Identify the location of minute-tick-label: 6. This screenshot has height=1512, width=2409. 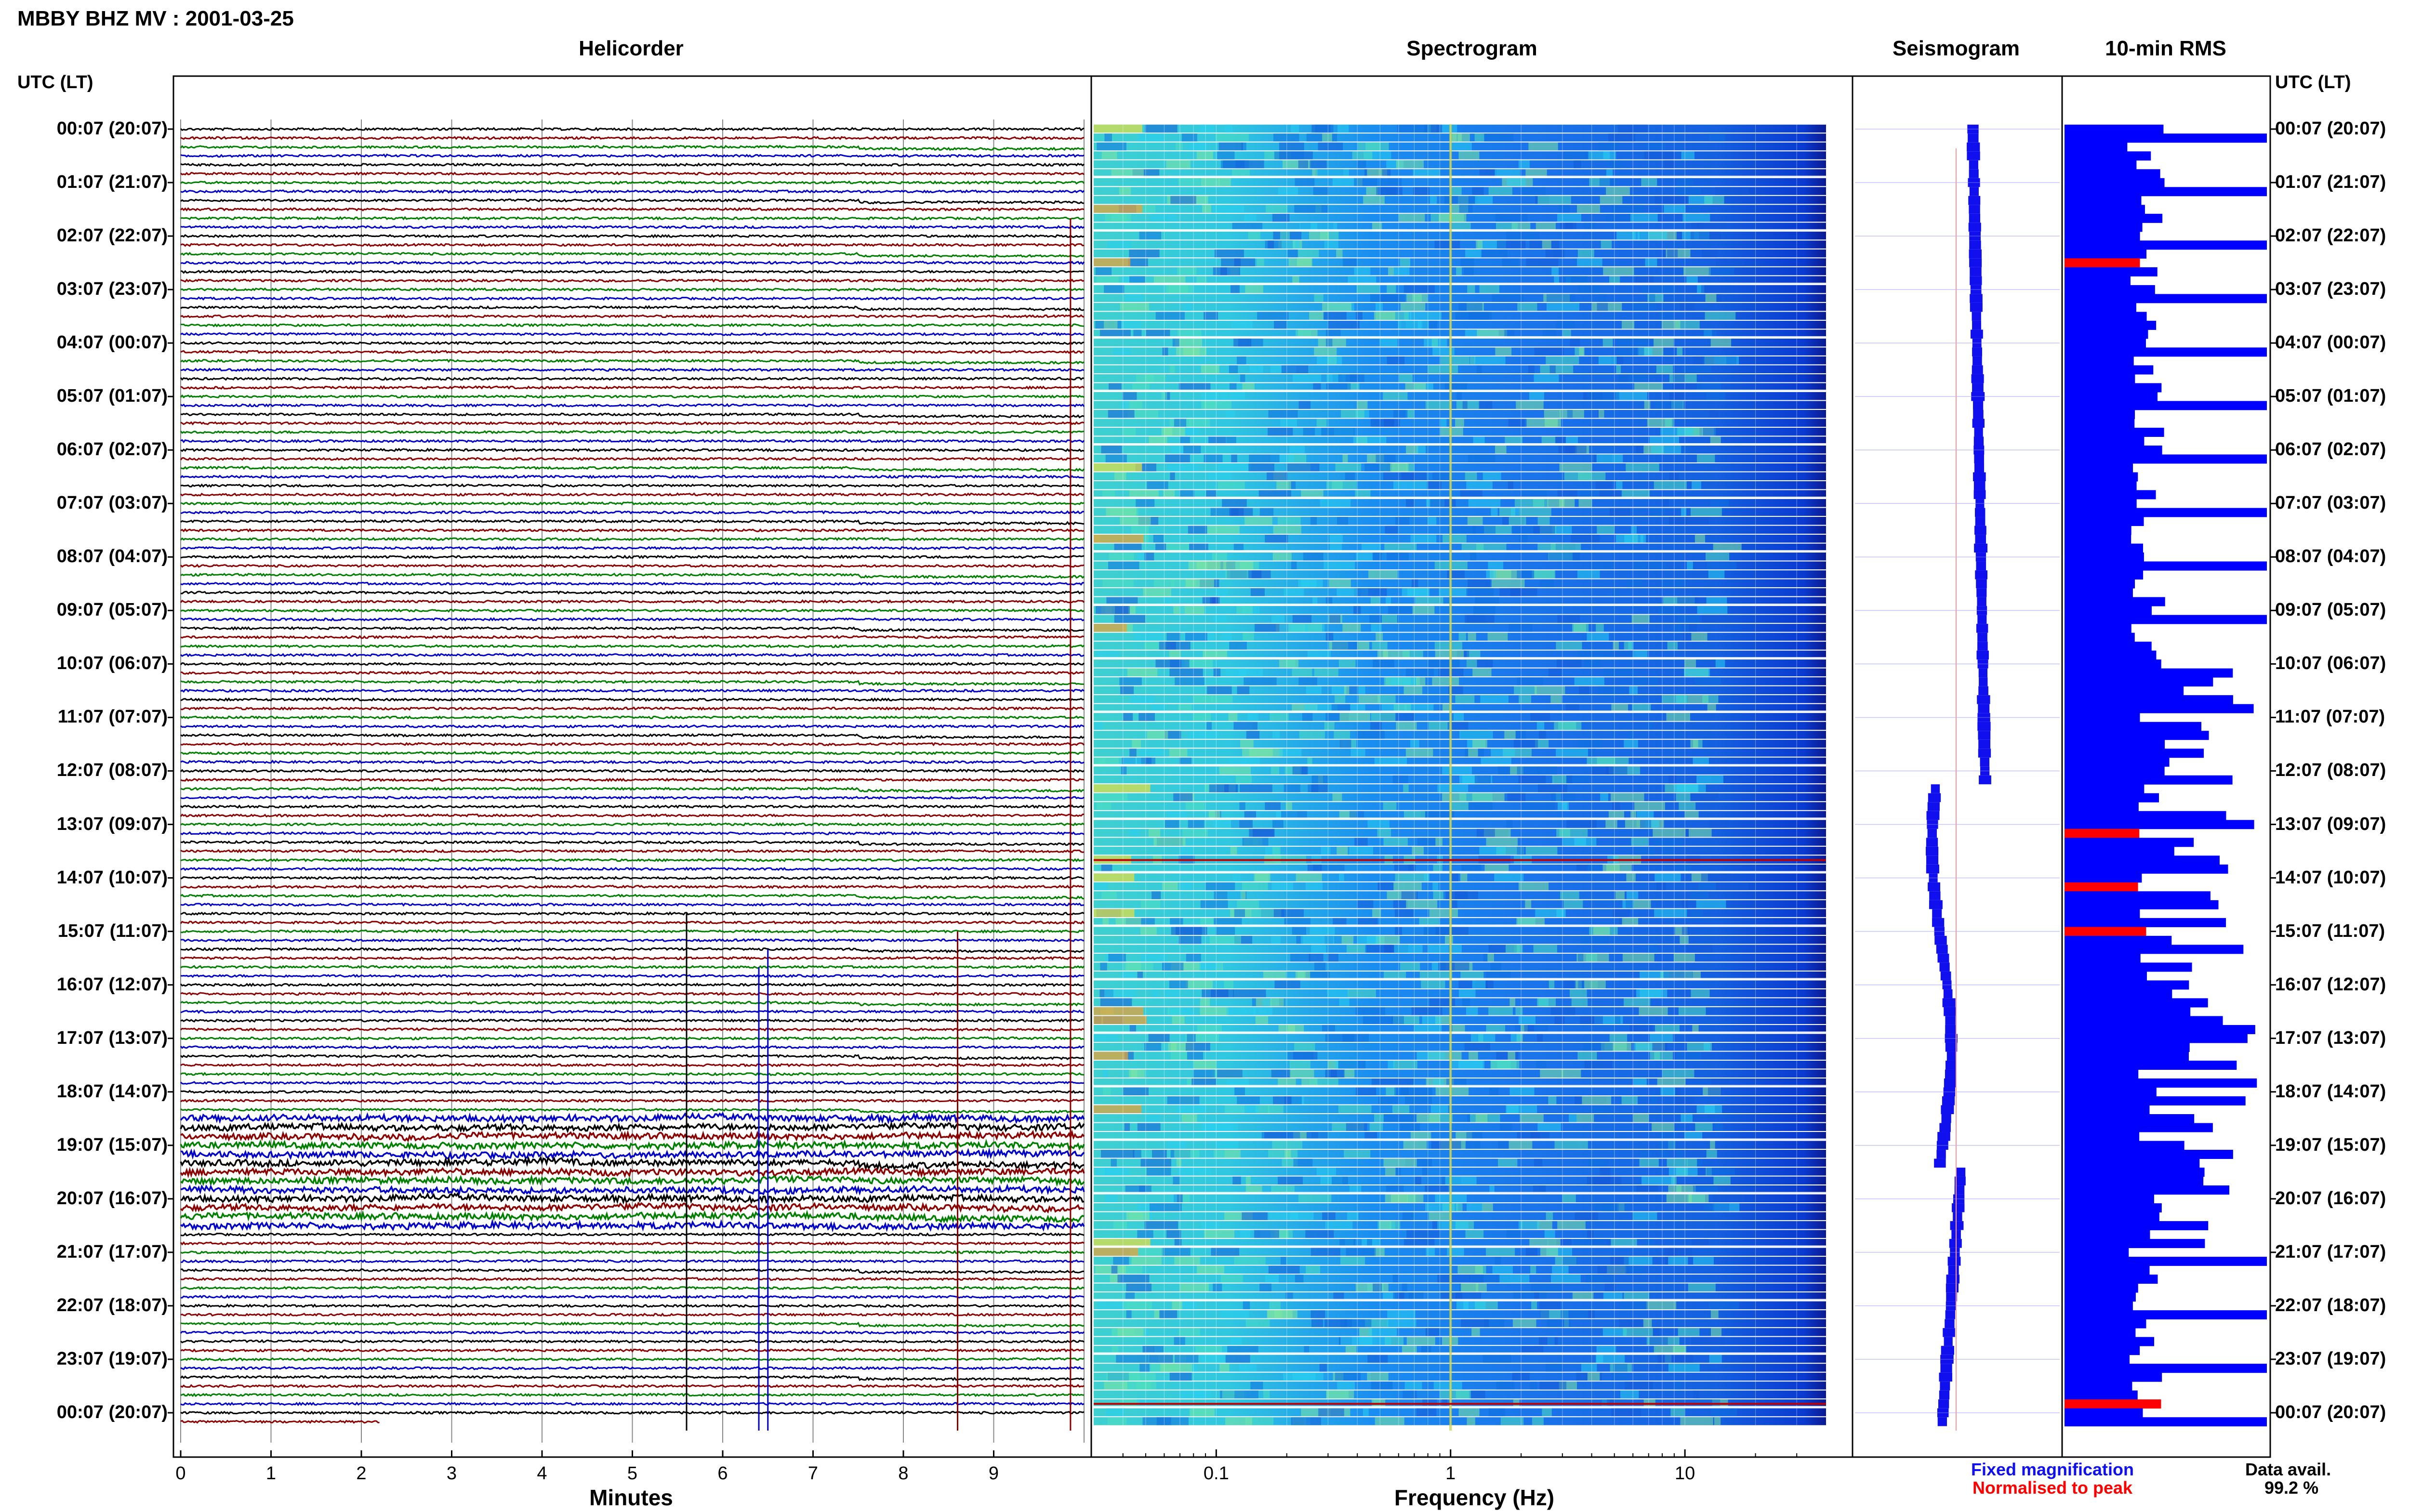
(722, 1473).